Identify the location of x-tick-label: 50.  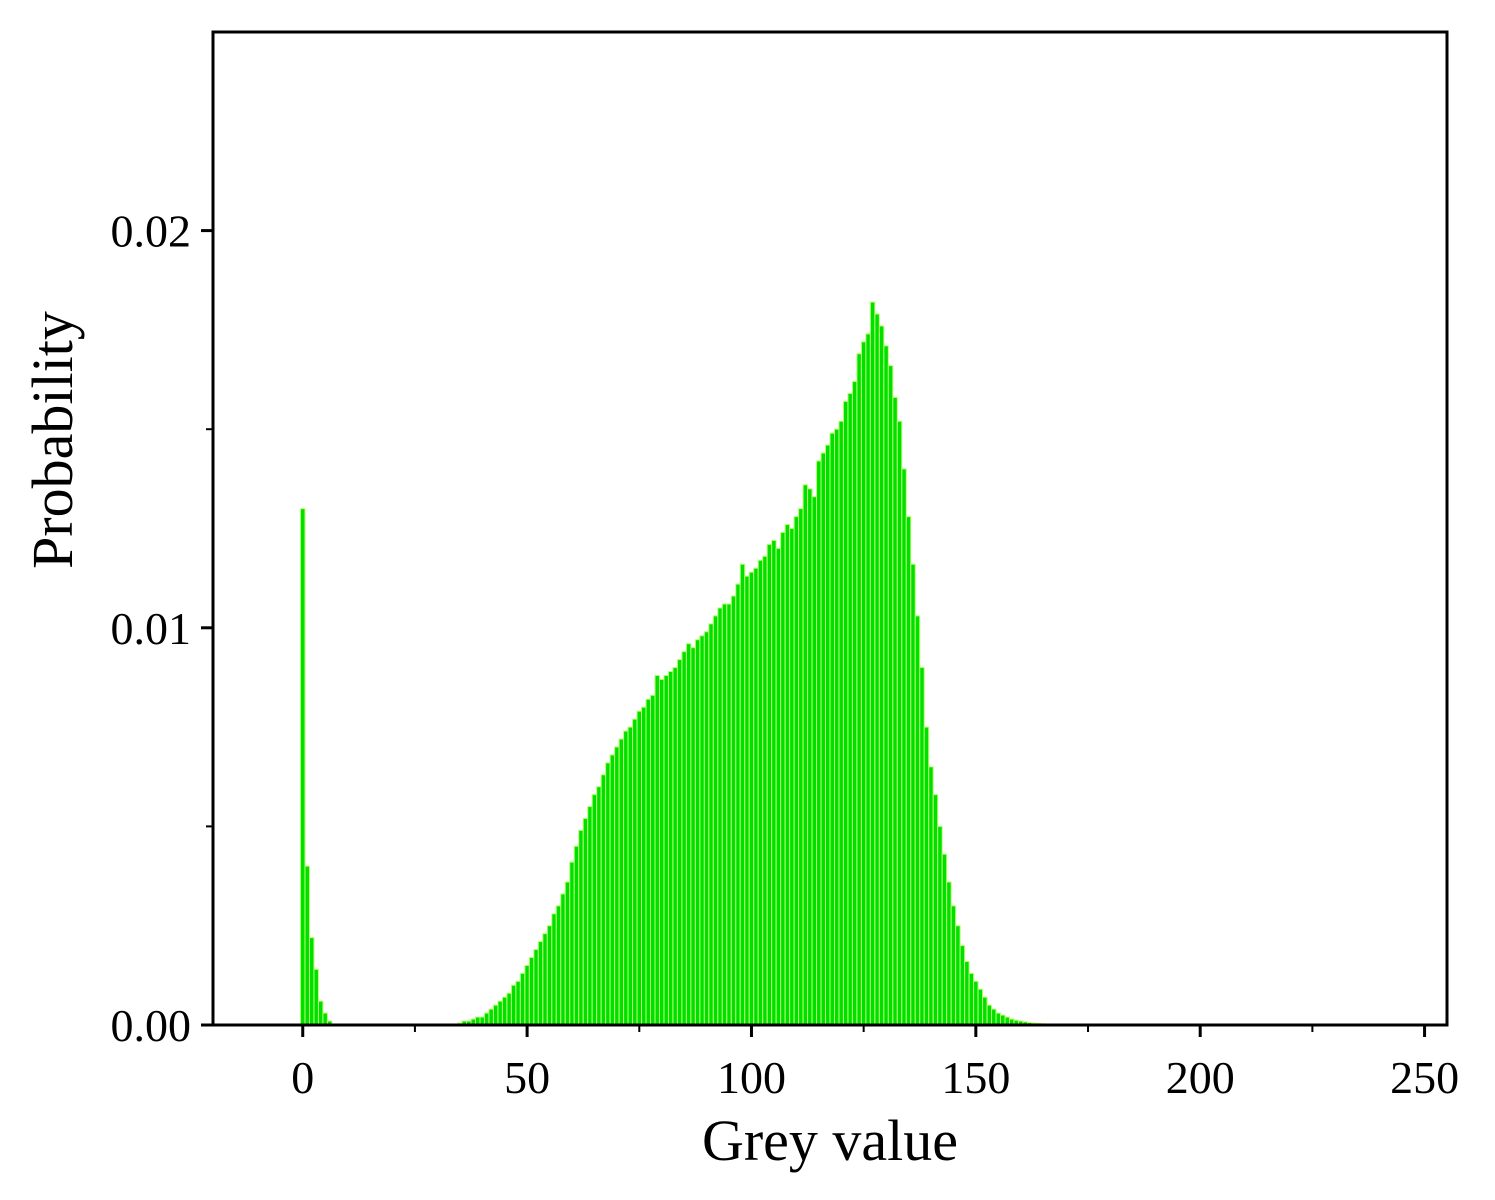
(527, 1077).